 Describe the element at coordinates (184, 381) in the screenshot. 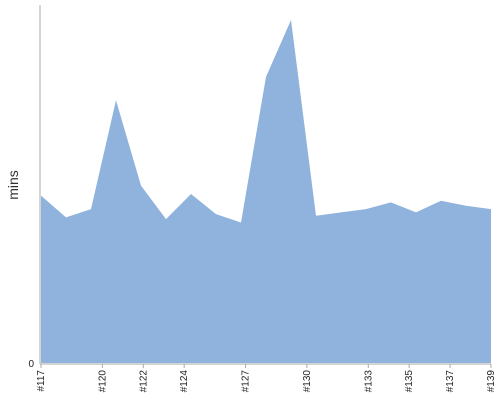

I see `x-tick-label: #124` at that location.